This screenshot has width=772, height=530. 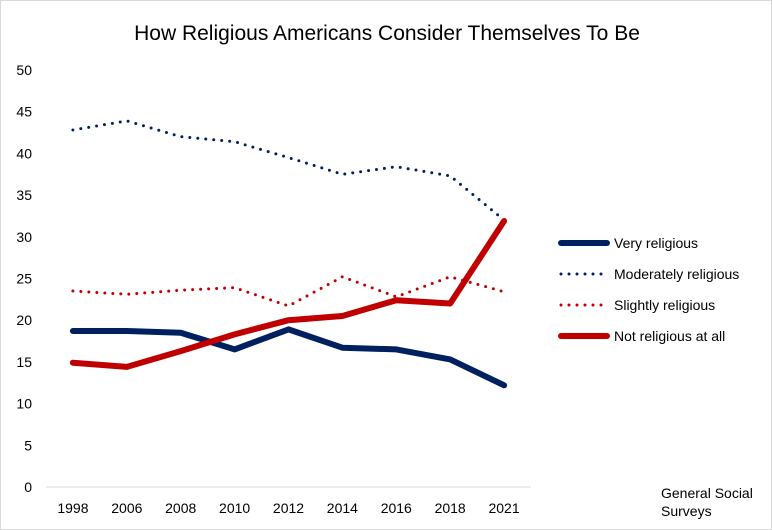 What do you see at coordinates (234, 508) in the screenshot?
I see `x-tick-label: 2010` at bounding box center [234, 508].